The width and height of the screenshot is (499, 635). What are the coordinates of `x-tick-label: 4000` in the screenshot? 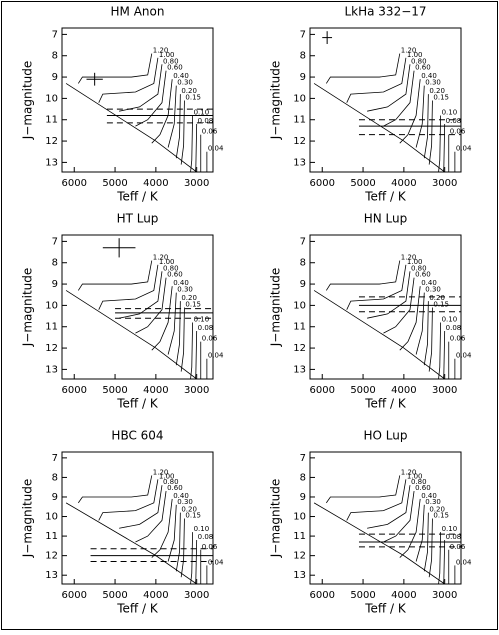 It's located at (403, 595).